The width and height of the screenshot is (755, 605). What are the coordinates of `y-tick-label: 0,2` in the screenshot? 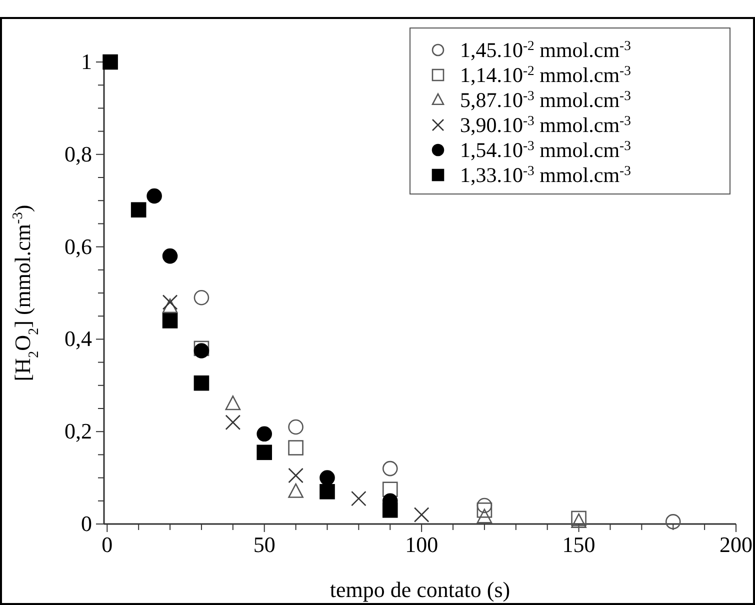 It's located at (78, 431).